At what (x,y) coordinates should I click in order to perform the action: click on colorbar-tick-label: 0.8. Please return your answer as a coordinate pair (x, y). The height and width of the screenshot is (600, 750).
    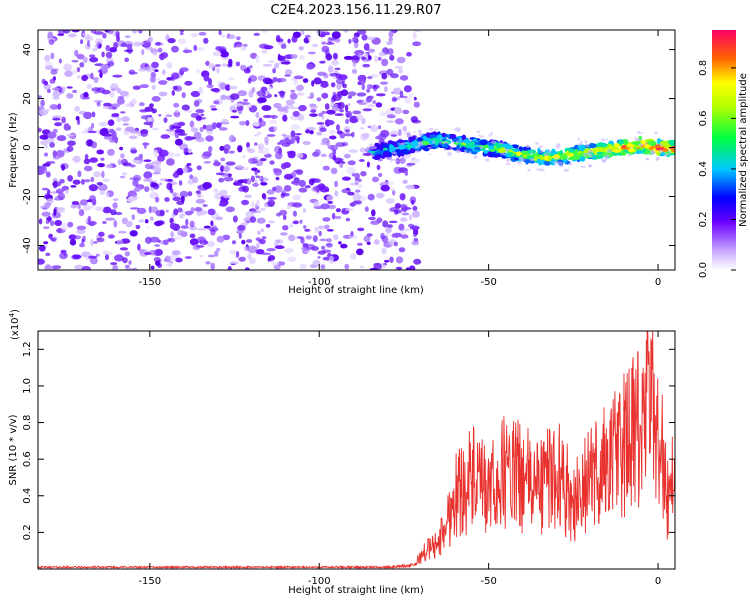
    Looking at the image, I should click on (703, 68).